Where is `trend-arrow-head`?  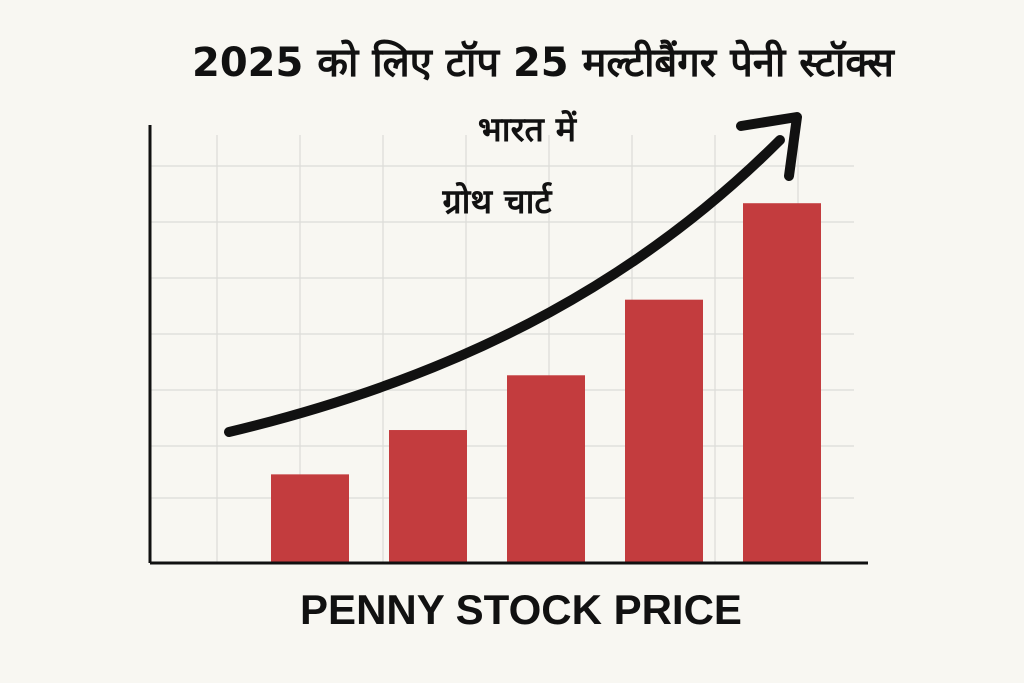
trend-arrow-head is located at coordinates (769, 146).